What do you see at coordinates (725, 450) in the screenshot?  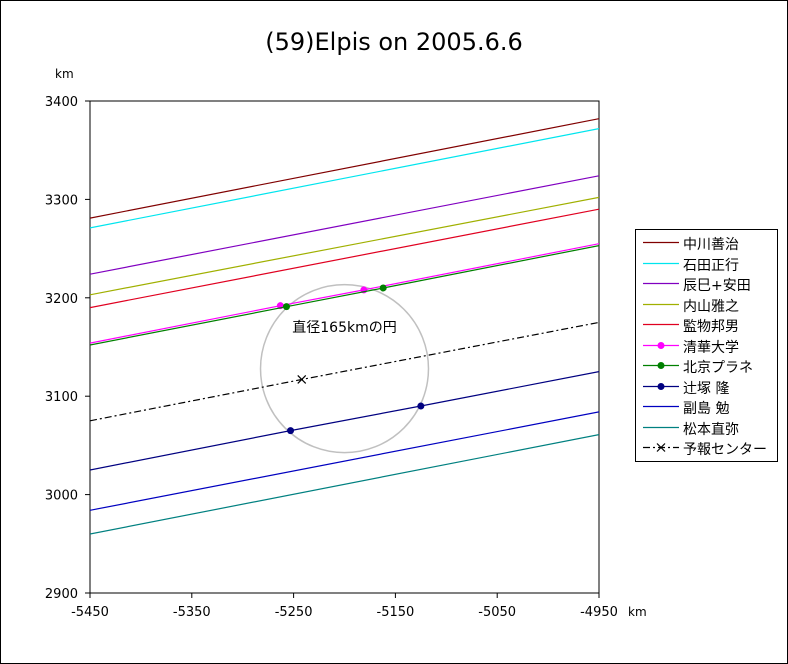 I see `legend-label: 予報センター` at bounding box center [725, 450].